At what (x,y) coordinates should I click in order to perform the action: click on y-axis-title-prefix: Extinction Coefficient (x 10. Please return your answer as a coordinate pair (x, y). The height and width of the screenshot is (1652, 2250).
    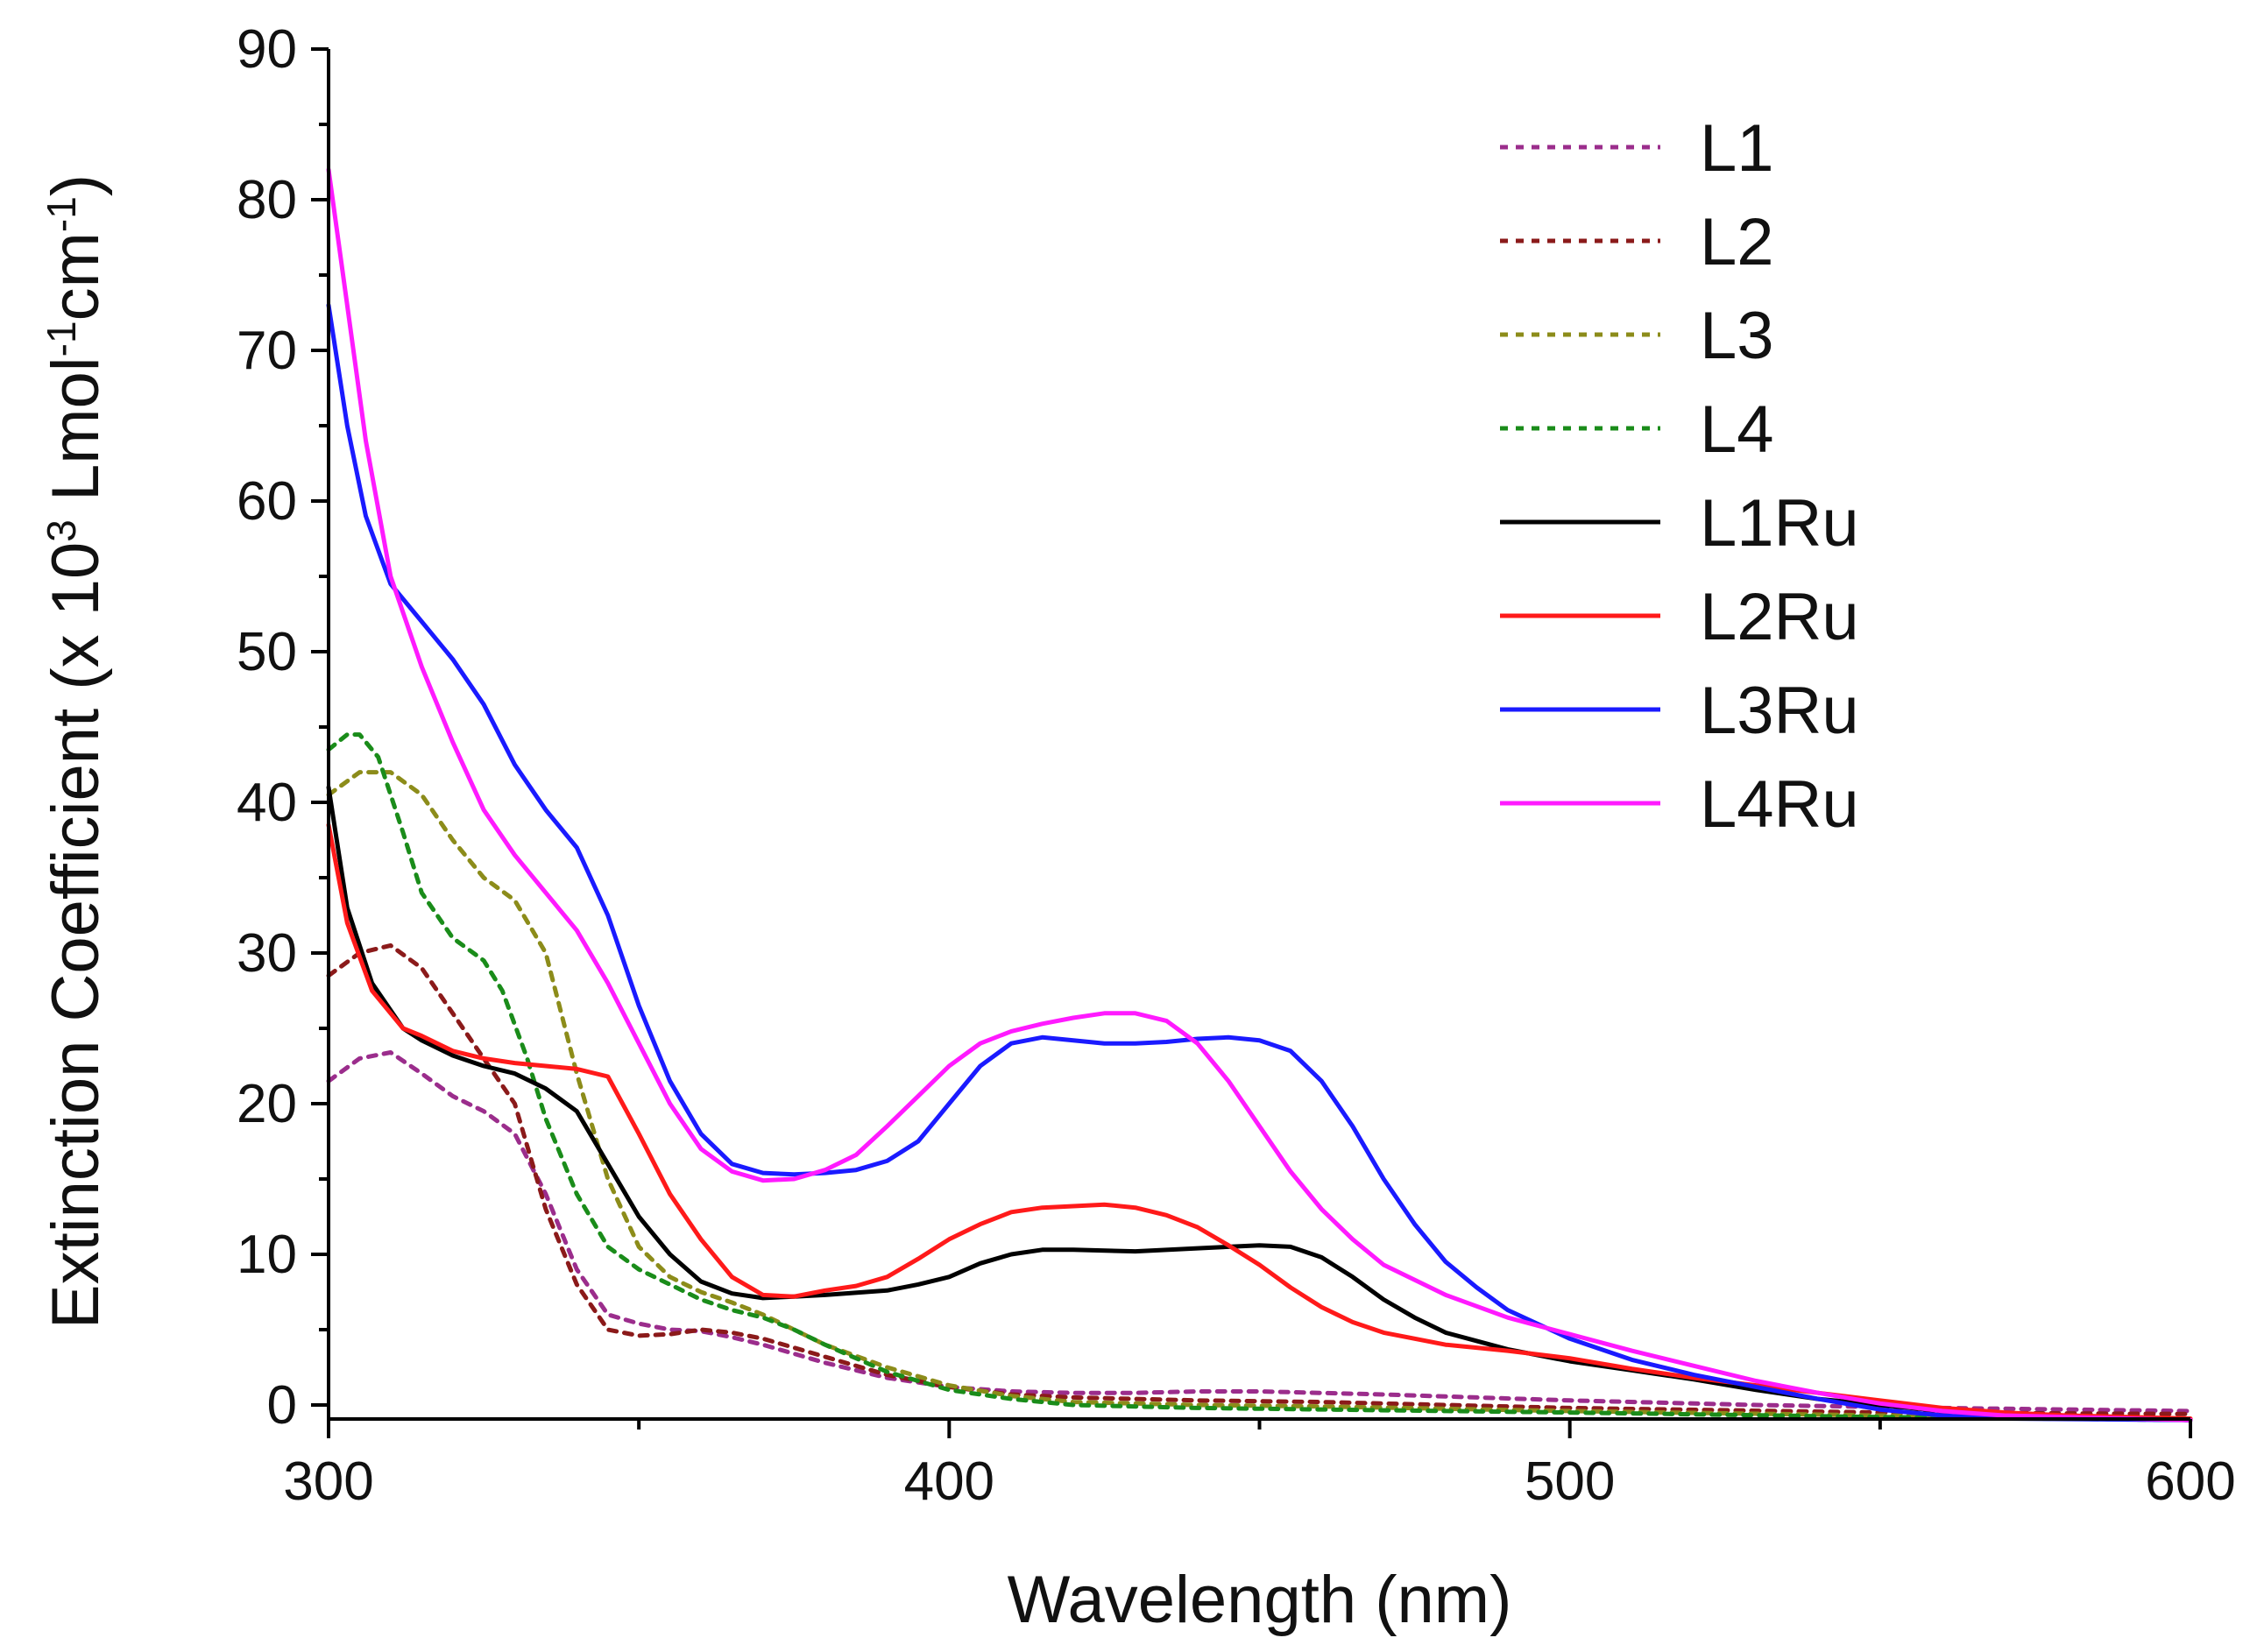
    Looking at the image, I should click on (76, 936).